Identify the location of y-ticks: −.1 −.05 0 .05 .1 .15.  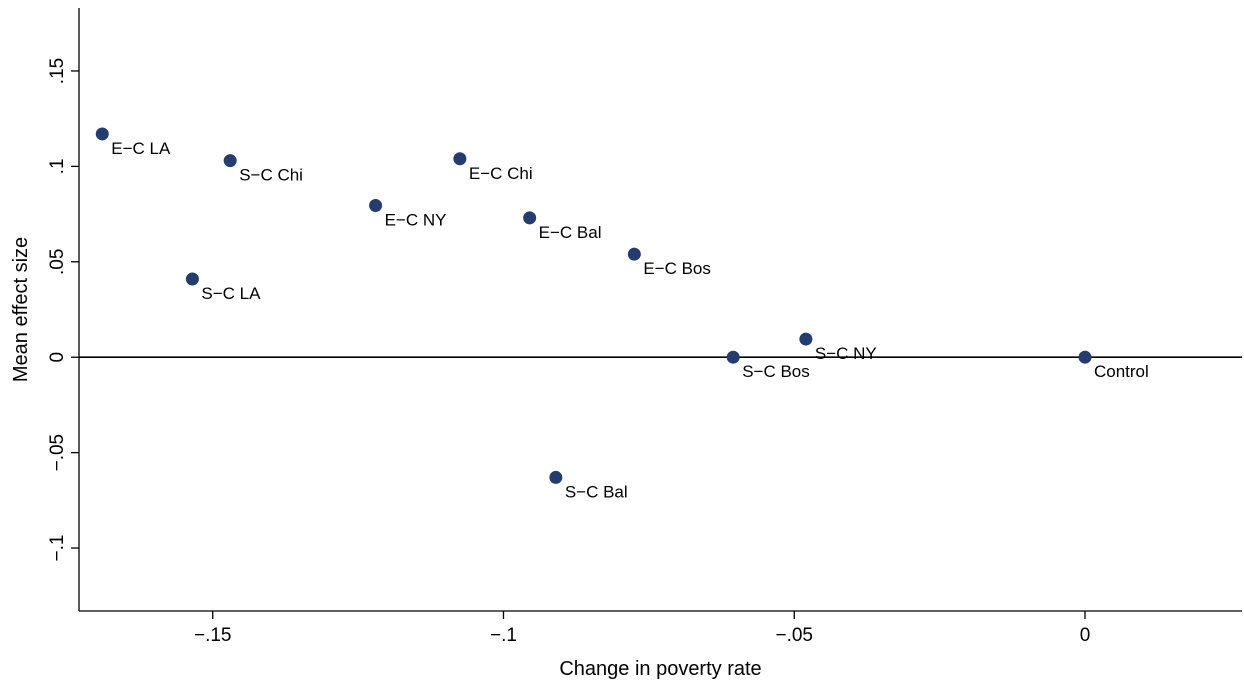
(63, 310).